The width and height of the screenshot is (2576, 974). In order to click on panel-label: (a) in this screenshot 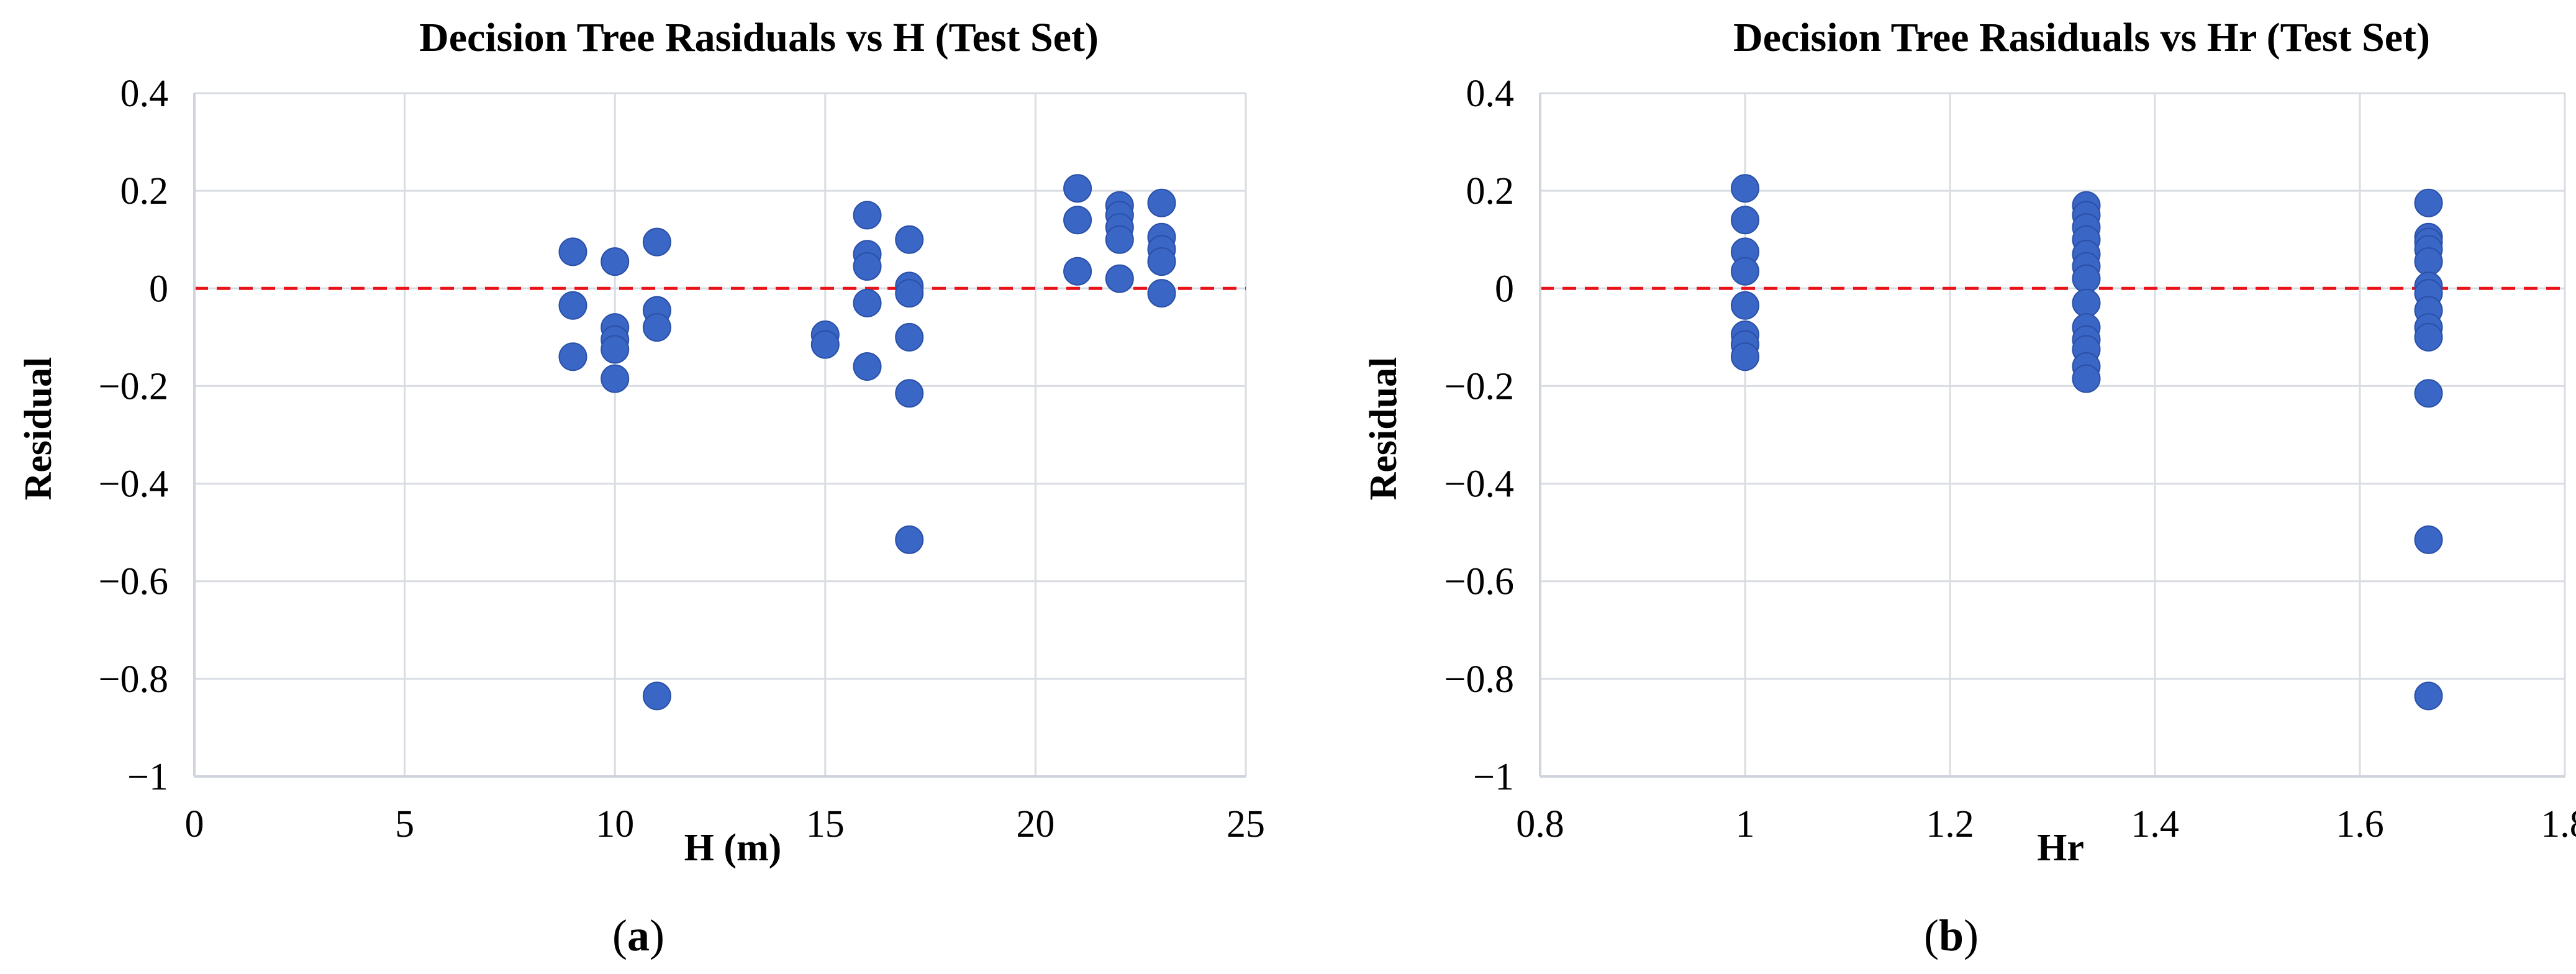, I will do `click(638, 935)`.